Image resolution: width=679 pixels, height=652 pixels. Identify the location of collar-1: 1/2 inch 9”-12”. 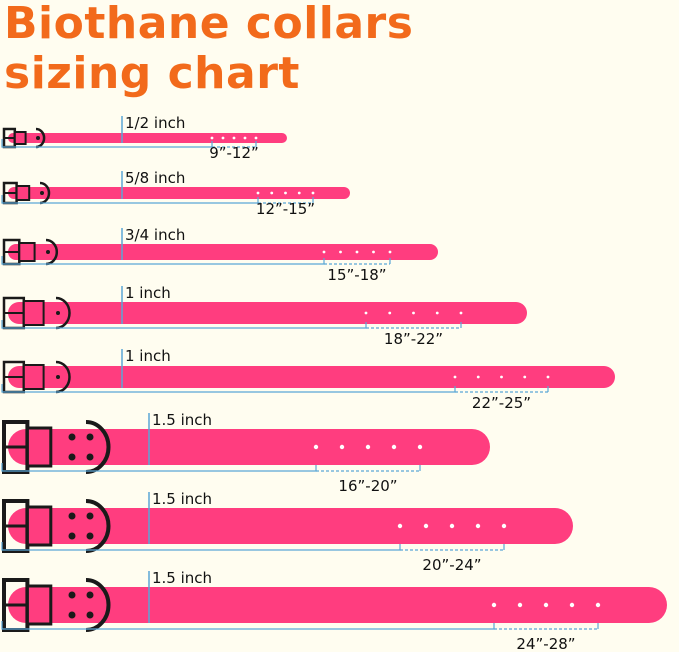
(144, 138).